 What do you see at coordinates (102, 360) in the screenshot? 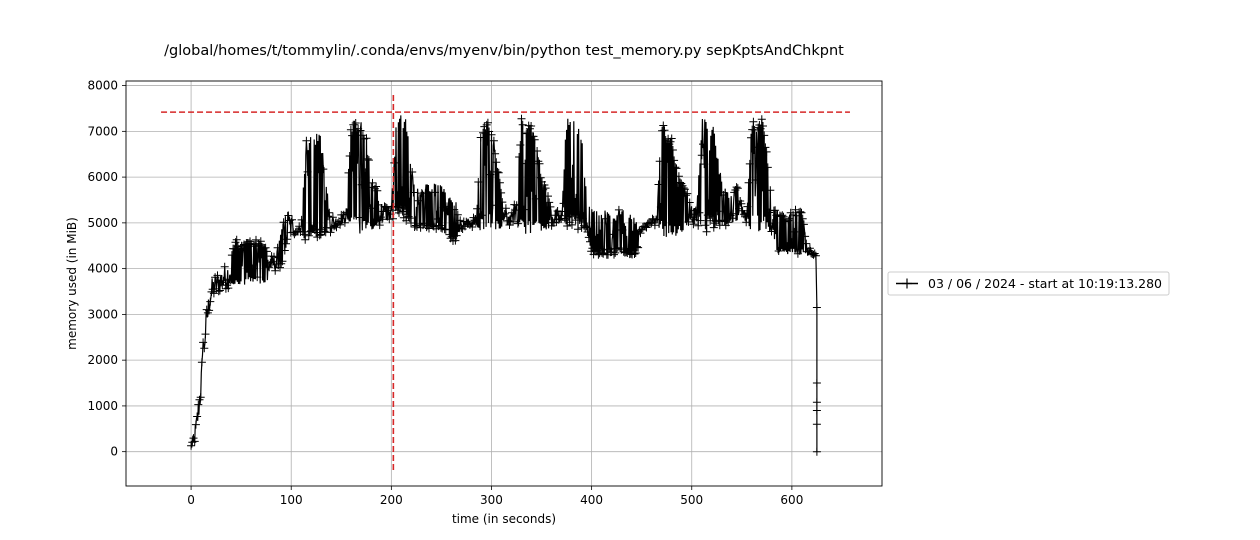
I see `y-tick-label: 2000` at bounding box center [102, 360].